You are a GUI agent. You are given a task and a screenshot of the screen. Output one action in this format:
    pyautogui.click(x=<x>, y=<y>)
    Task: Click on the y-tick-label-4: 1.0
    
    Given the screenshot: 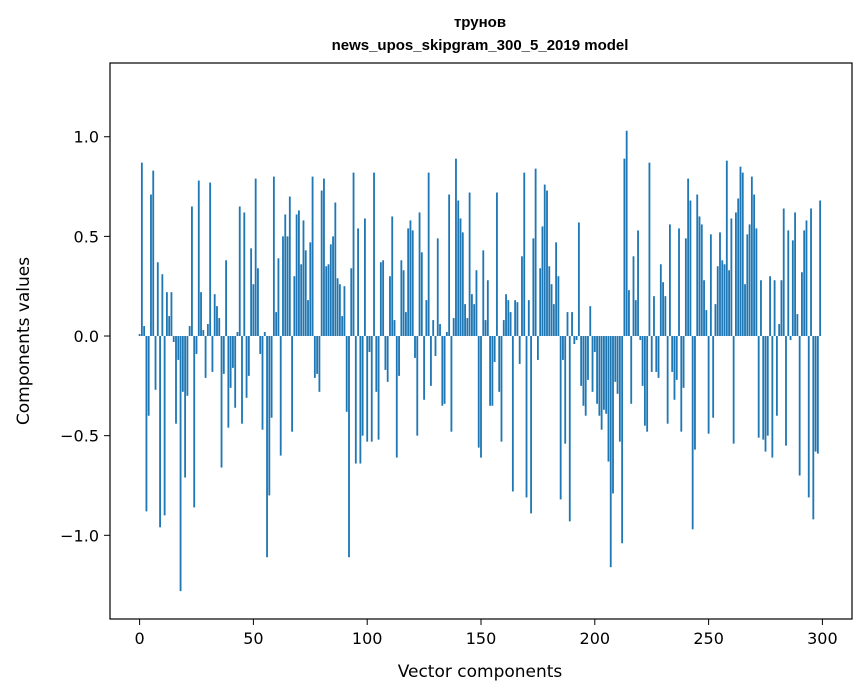 What is the action you would take?
    pyautogui.click(x=86, y=137)
    